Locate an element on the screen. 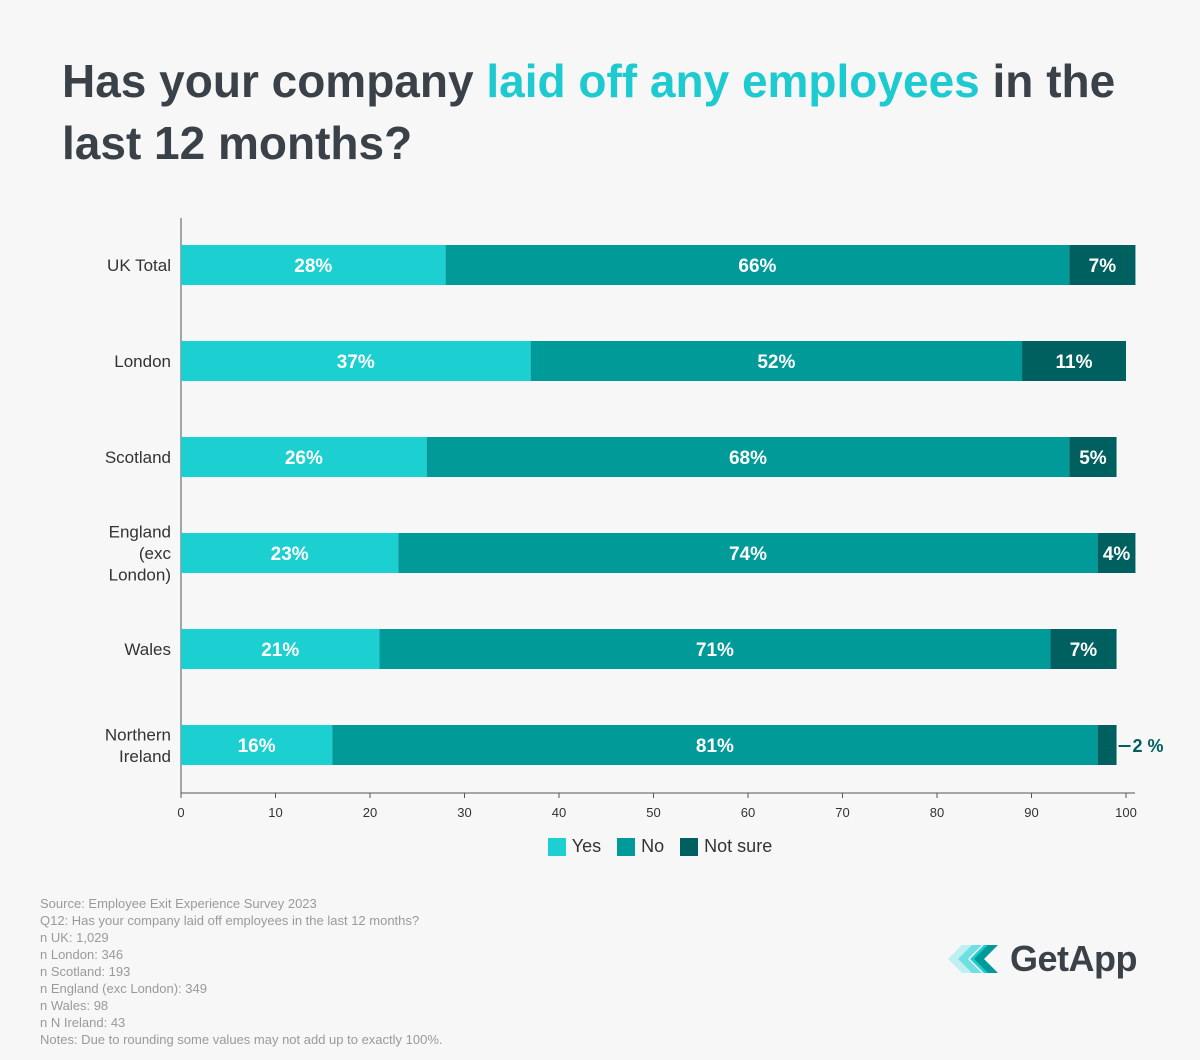 This screenshot has width=1200, height=1060. note-line: n Scotland: 193 is located at coordinates (85, 971).